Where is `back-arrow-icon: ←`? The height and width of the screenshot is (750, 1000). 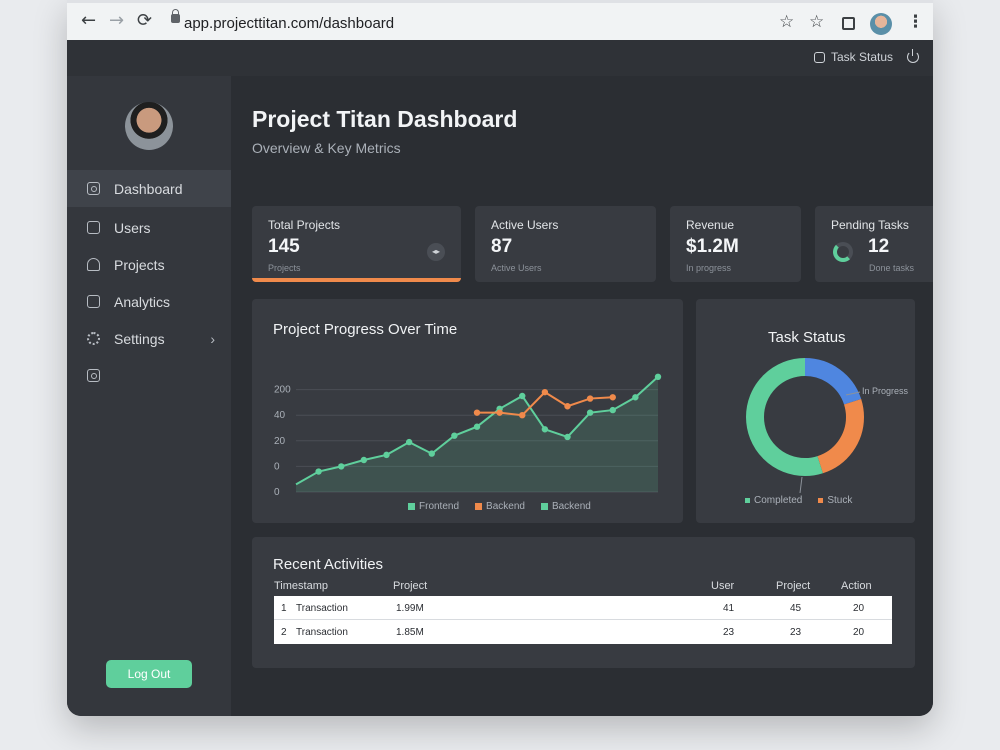 back-arrow-icon: ← is located at coordinates (89, 20).